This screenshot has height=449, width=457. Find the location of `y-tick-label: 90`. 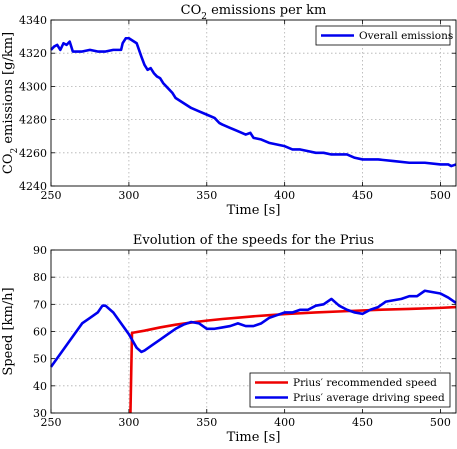

y-tick-label: 90 is located at coordinates (40, 250).